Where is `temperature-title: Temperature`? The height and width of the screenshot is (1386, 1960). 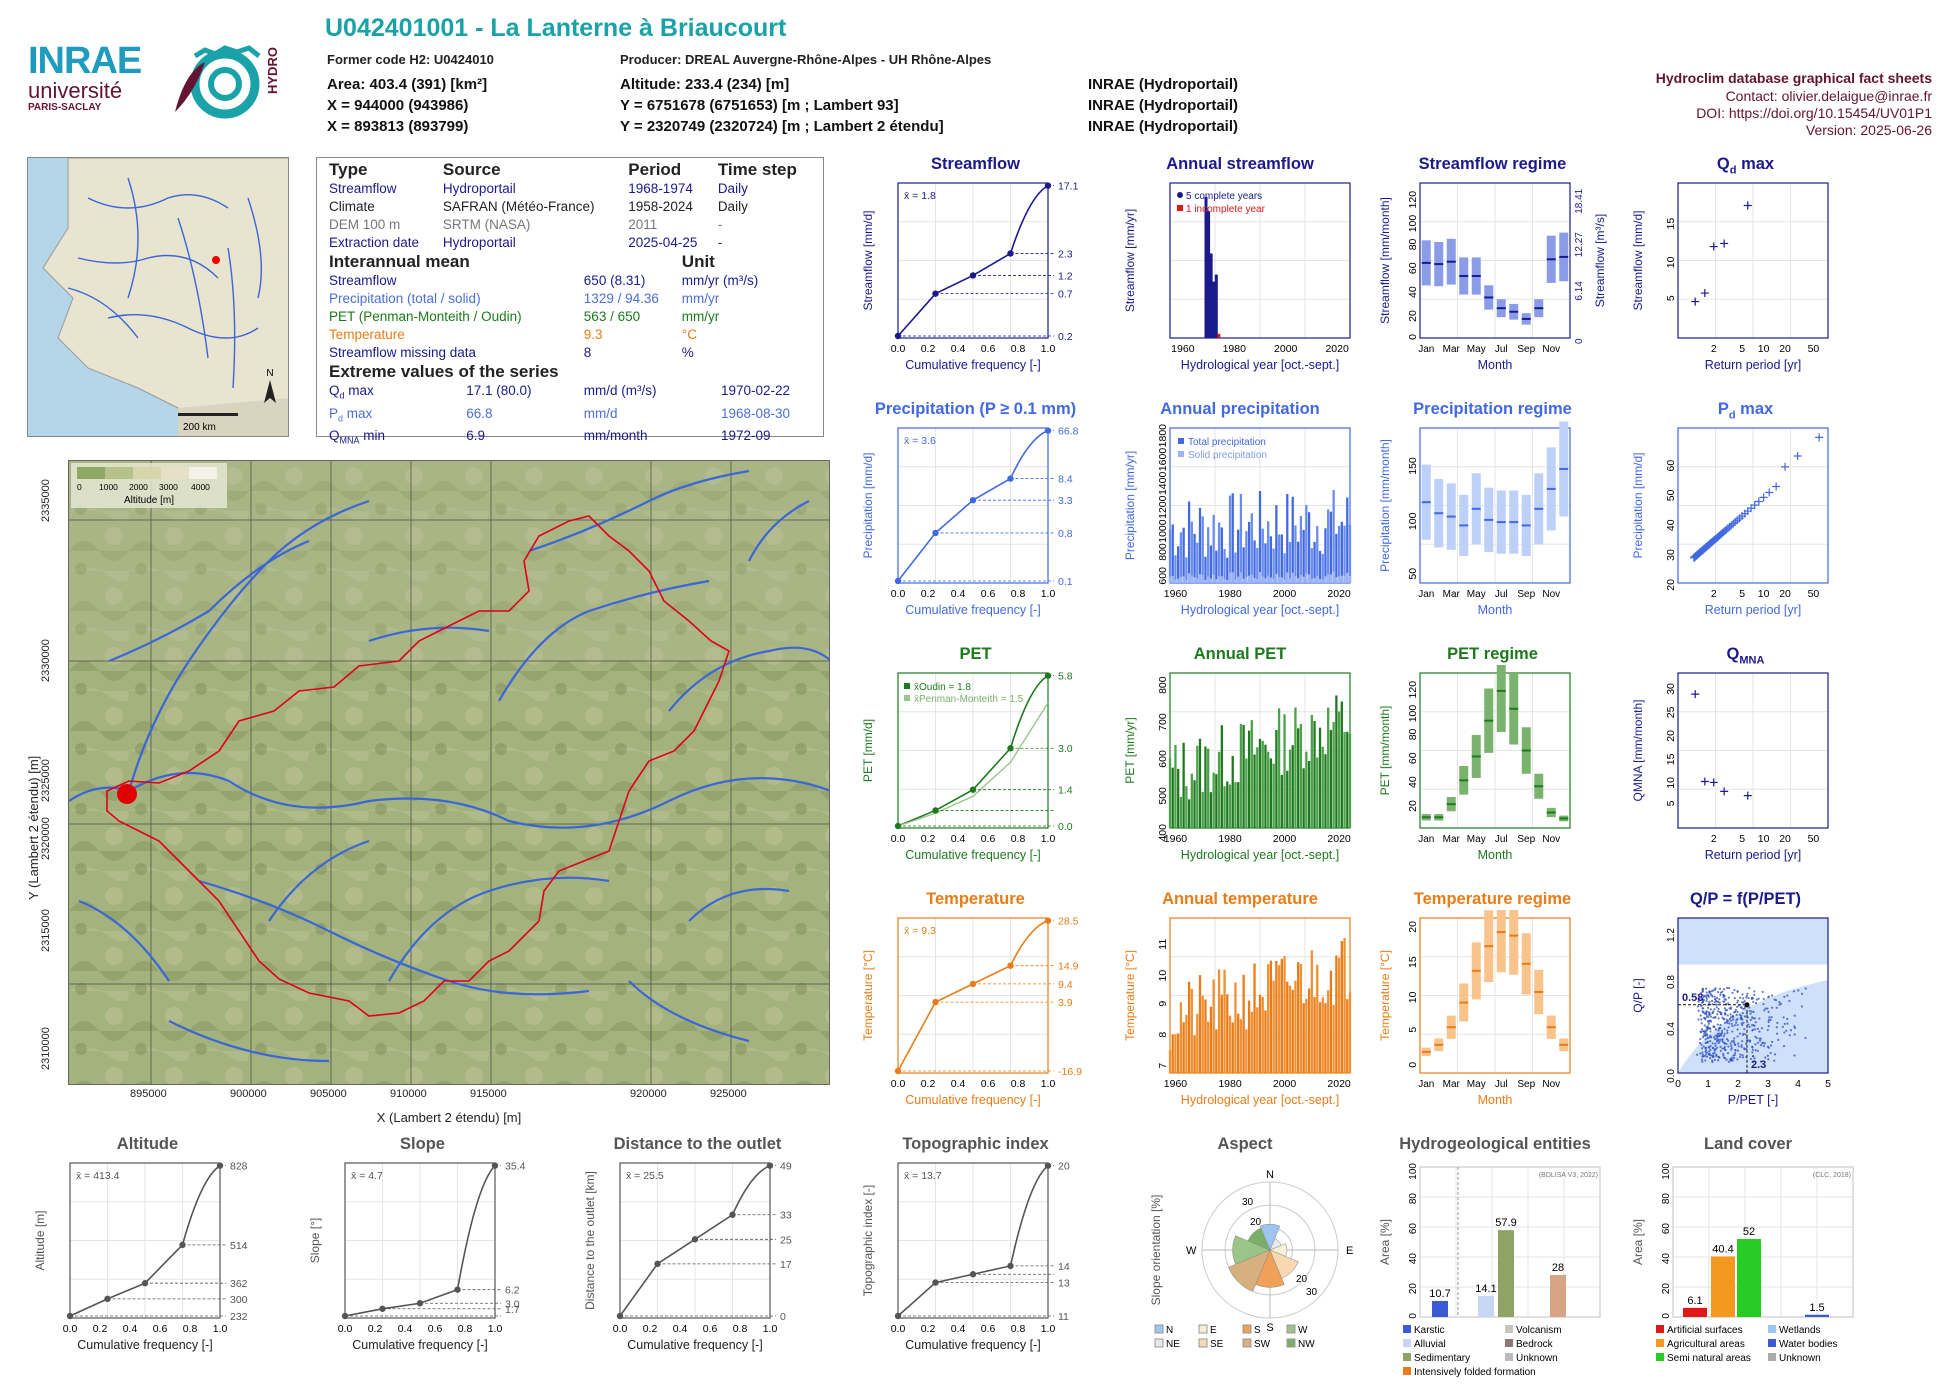 temperature-title: Temperature is located at coordinates (975, 899).